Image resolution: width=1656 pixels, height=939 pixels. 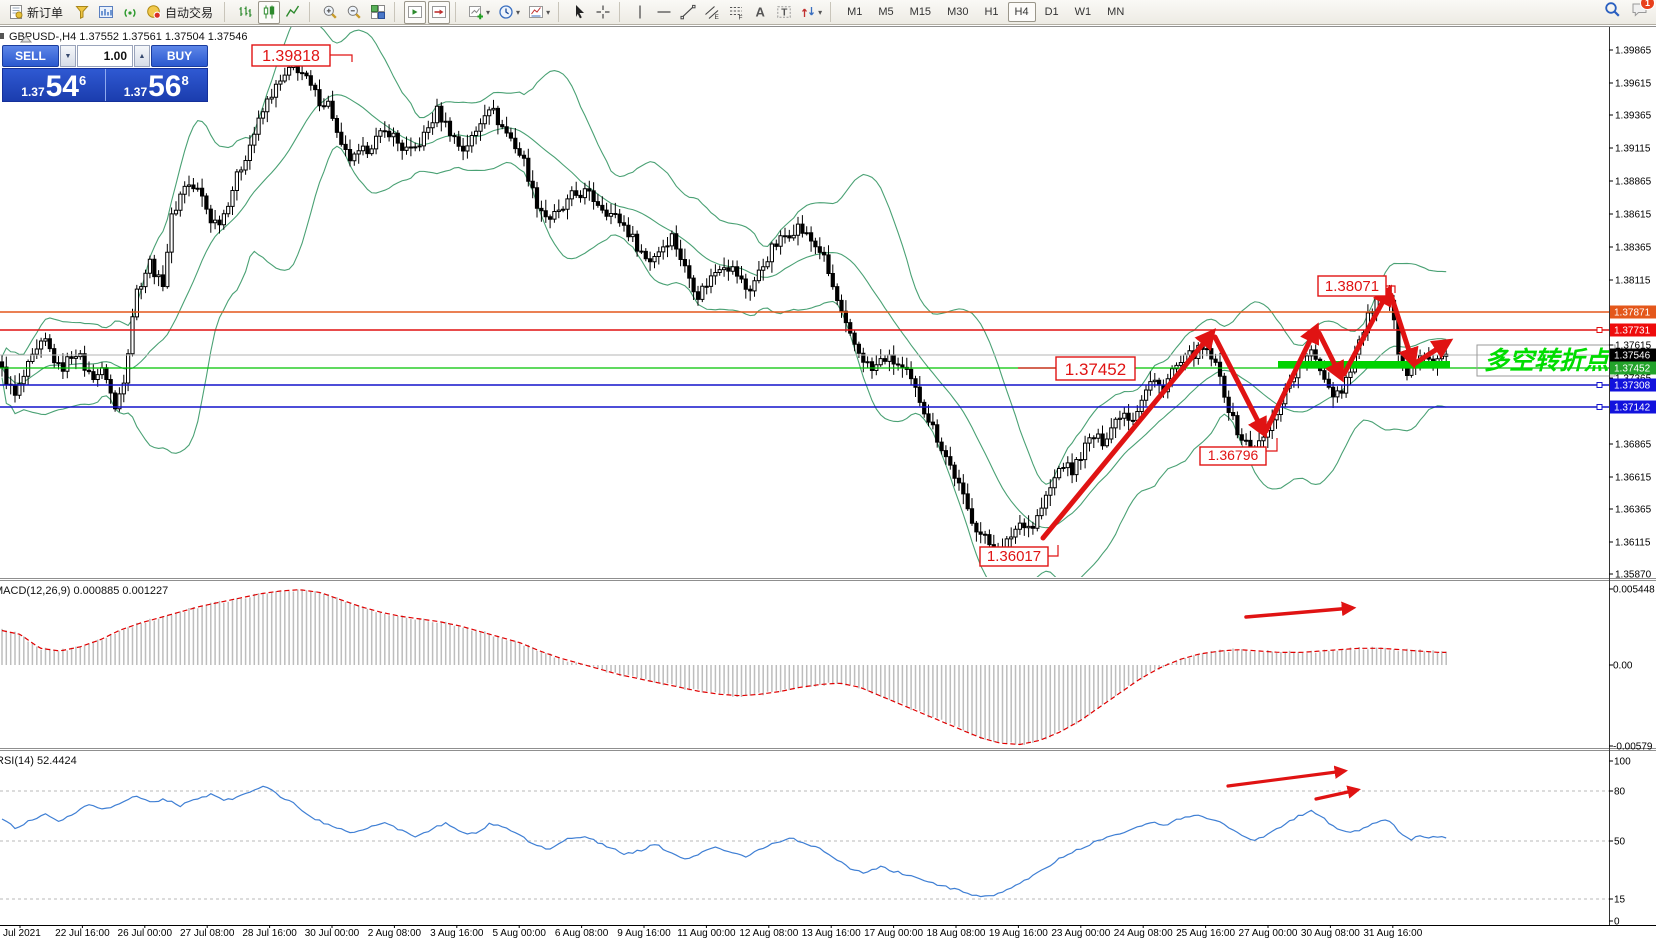 What do you see at coordinates (893, 933) in the screenshot?
I see `time-tick-label: 17 Aug 00:00` at bounding box center [893, 933].